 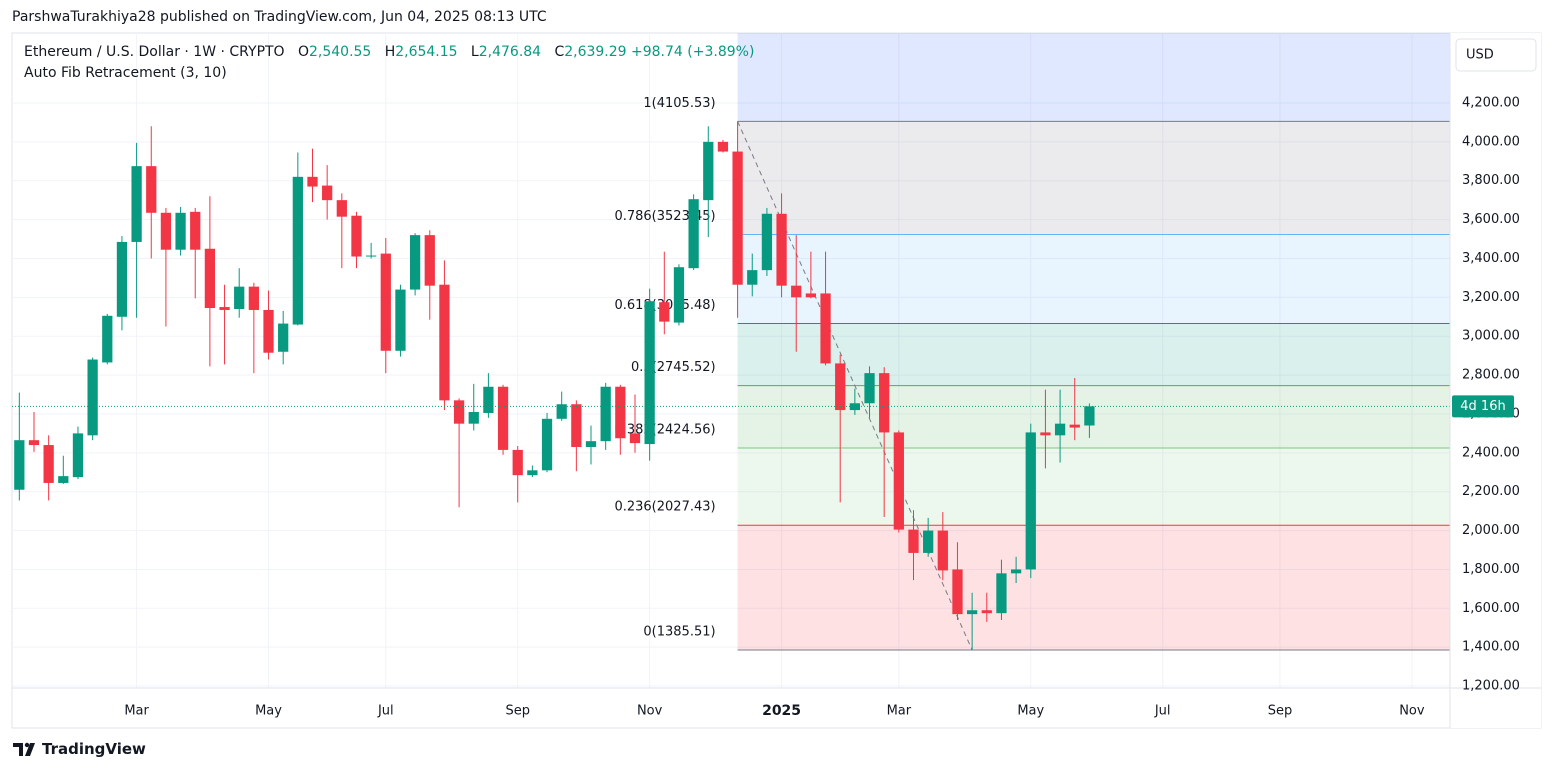 I want to click on x-tick-label: 2025, so click(x=781, y=711).